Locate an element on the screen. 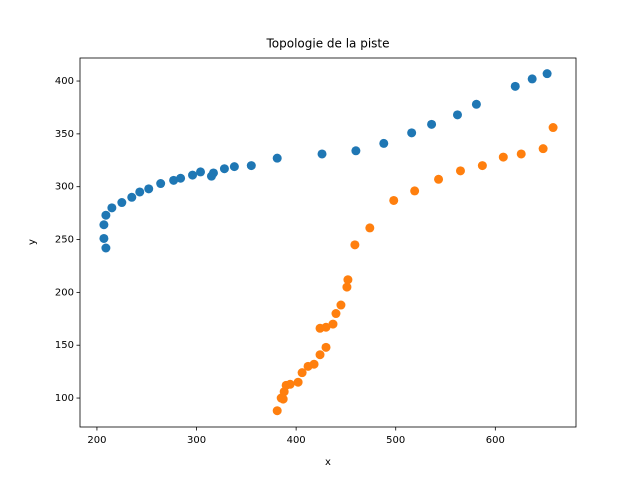 This screenshot has width=640, height=484. x-tick-label: 300 is located at coordinates (196, 440).